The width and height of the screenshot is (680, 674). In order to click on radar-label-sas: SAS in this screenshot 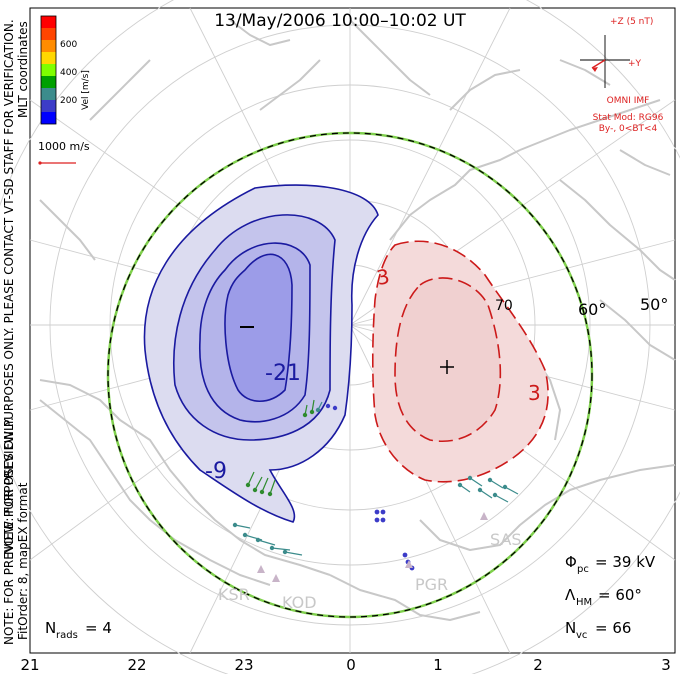, I will do `click(506, 539)`.